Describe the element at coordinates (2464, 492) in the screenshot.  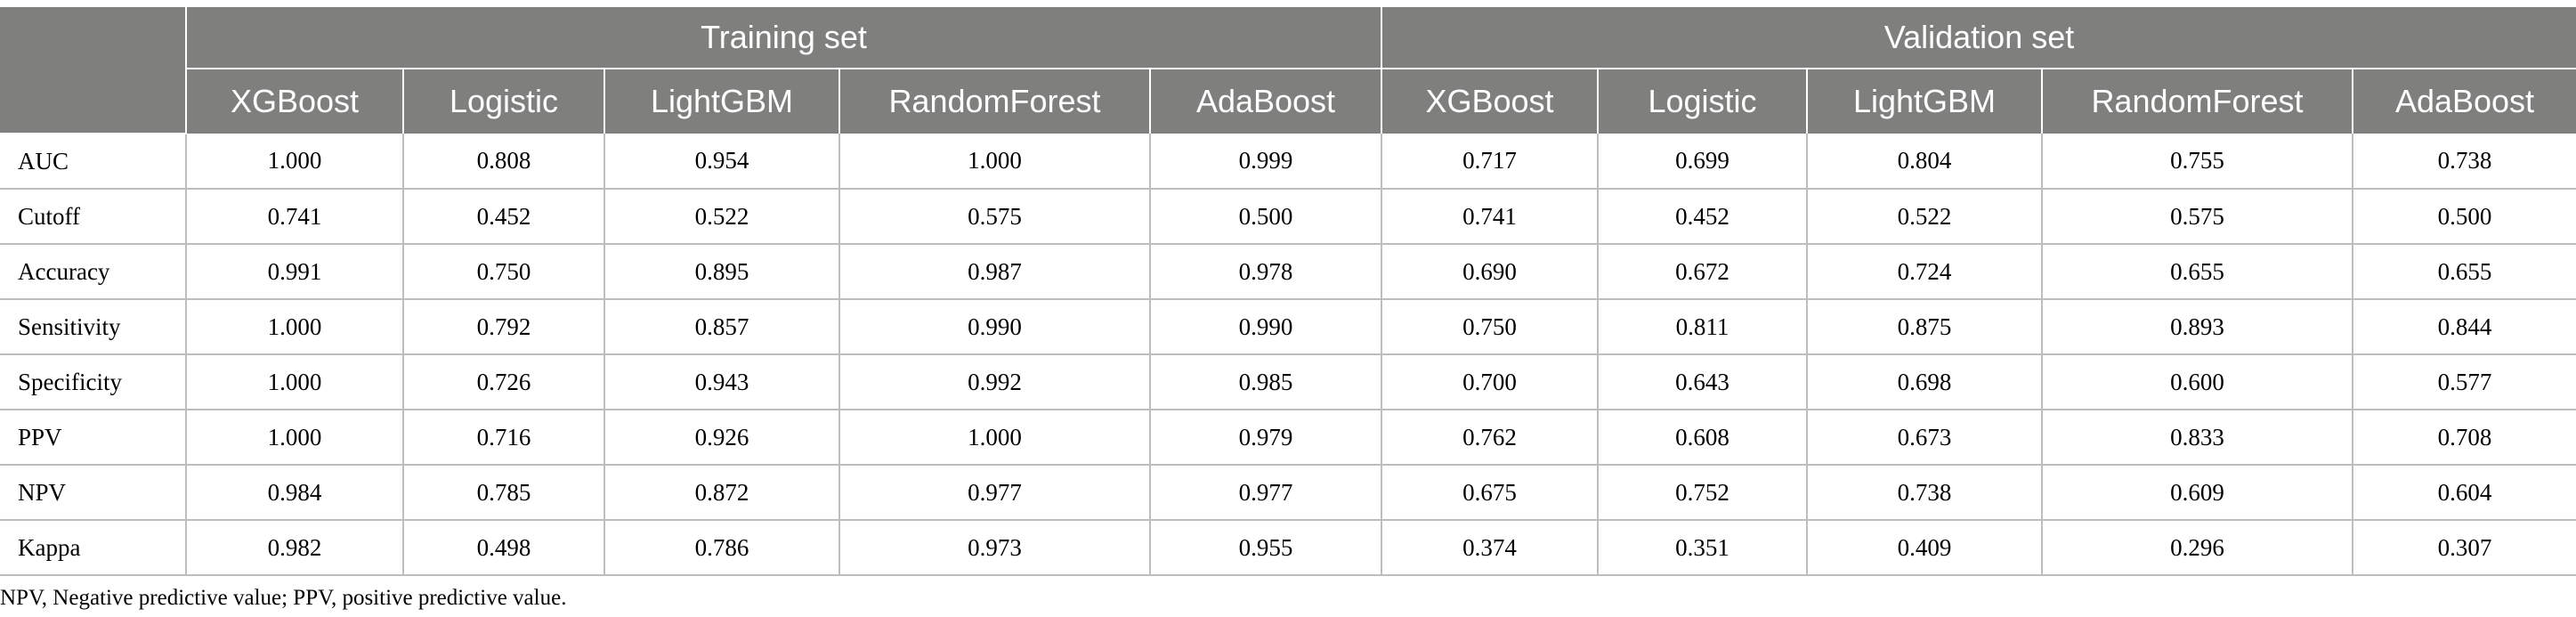
I see `table-cell: 0.604` at that location.